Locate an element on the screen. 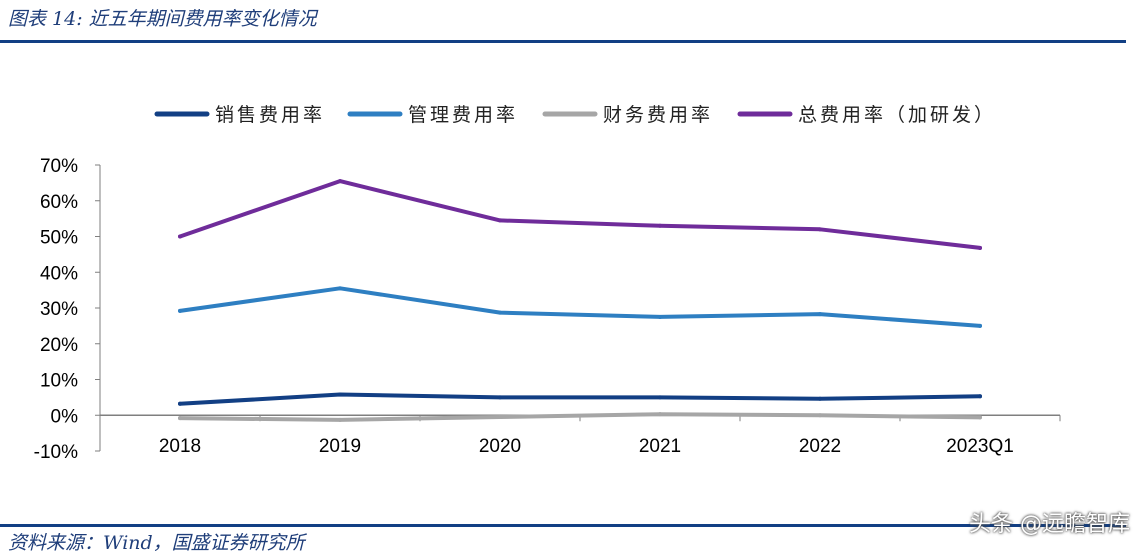 This screenshot has height=556, width=1138. legend-label-2: 管理费用率 is located at coordinates (463, 115).